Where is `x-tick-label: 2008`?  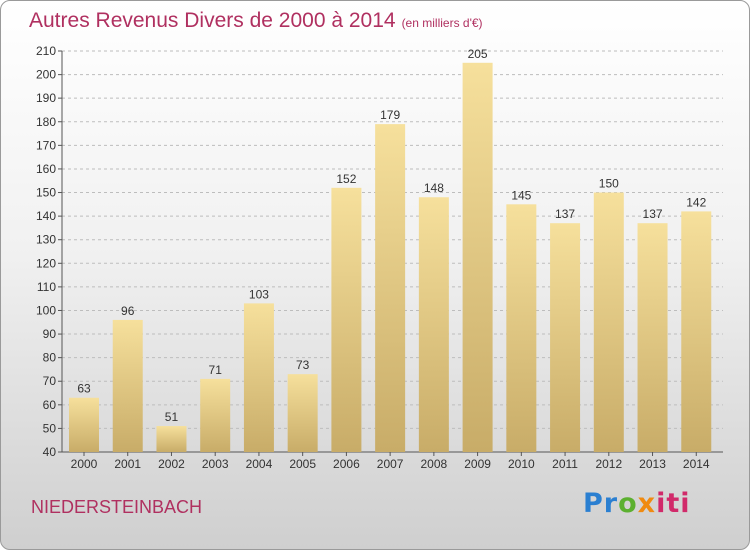 x-tick-label: 2008 is located at coordinates (434, 464).